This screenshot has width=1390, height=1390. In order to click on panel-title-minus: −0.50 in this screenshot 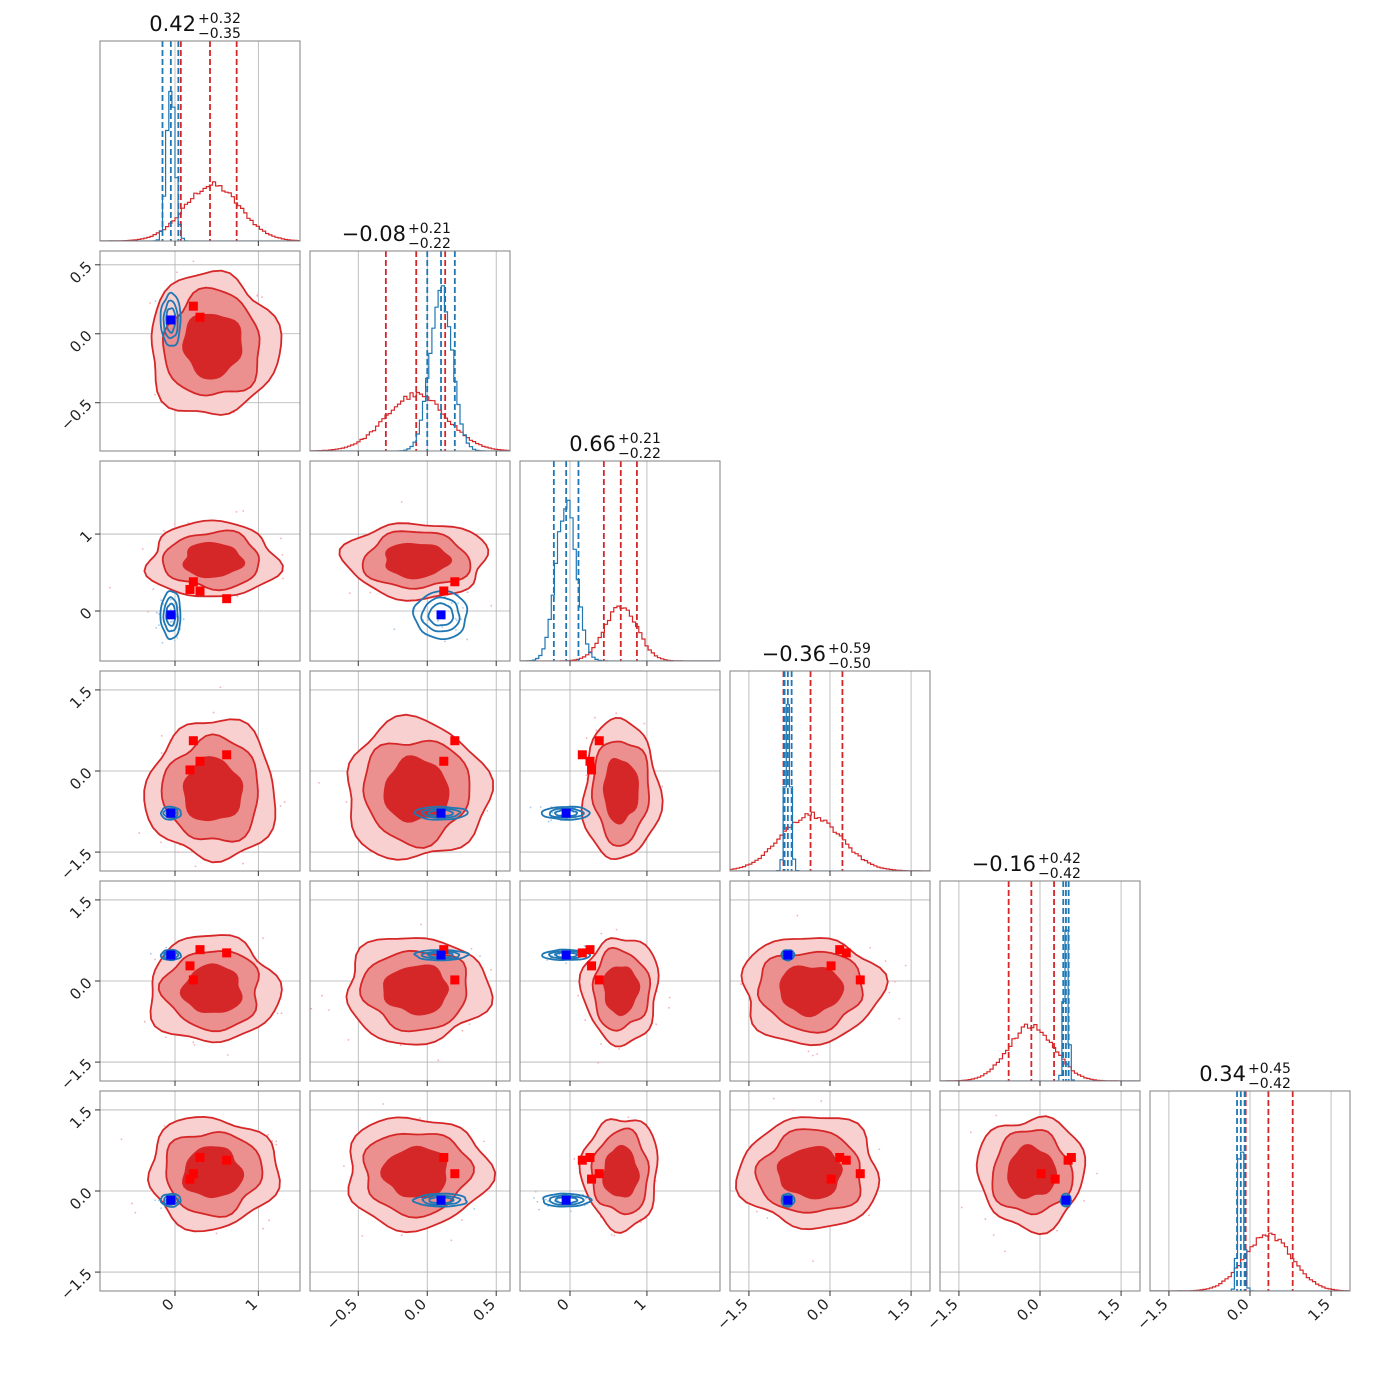, I will do `click(849, 664)`.